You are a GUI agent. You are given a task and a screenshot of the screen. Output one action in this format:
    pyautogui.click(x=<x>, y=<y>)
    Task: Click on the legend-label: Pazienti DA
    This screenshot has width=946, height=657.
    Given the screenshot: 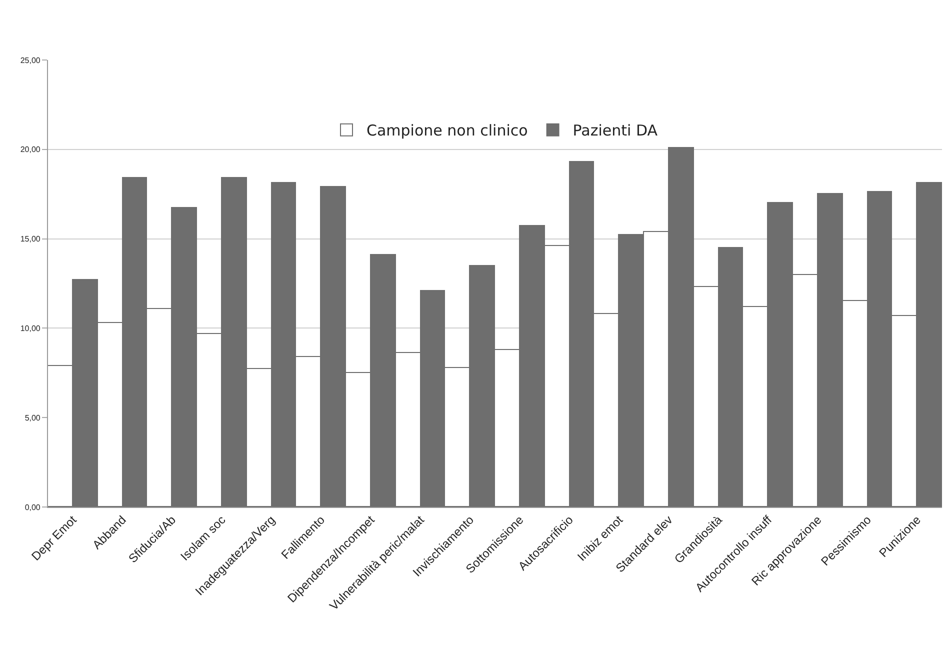 What is the action you would take?
    pyautogui.click(x=615, y=131)
    